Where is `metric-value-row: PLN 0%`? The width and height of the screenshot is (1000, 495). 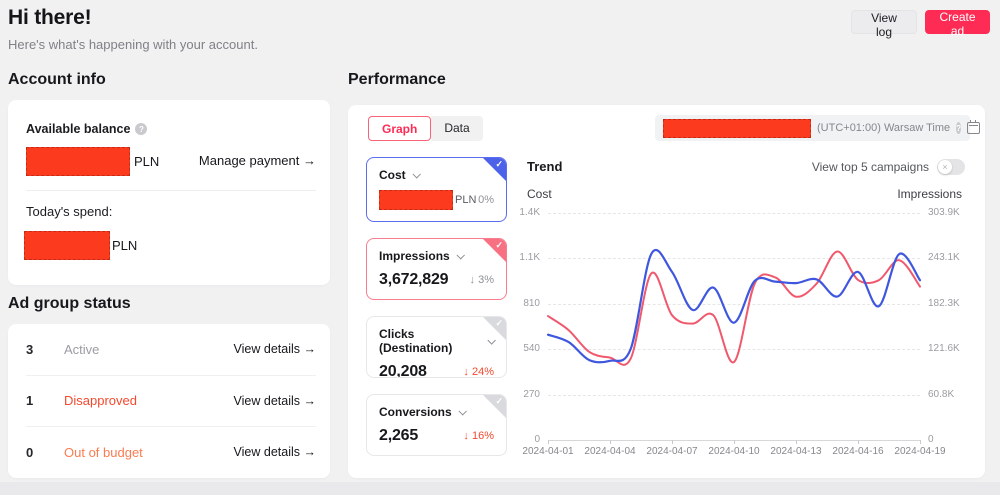
metric-value-row: PLN 0% is located at coordinates (436, 200).